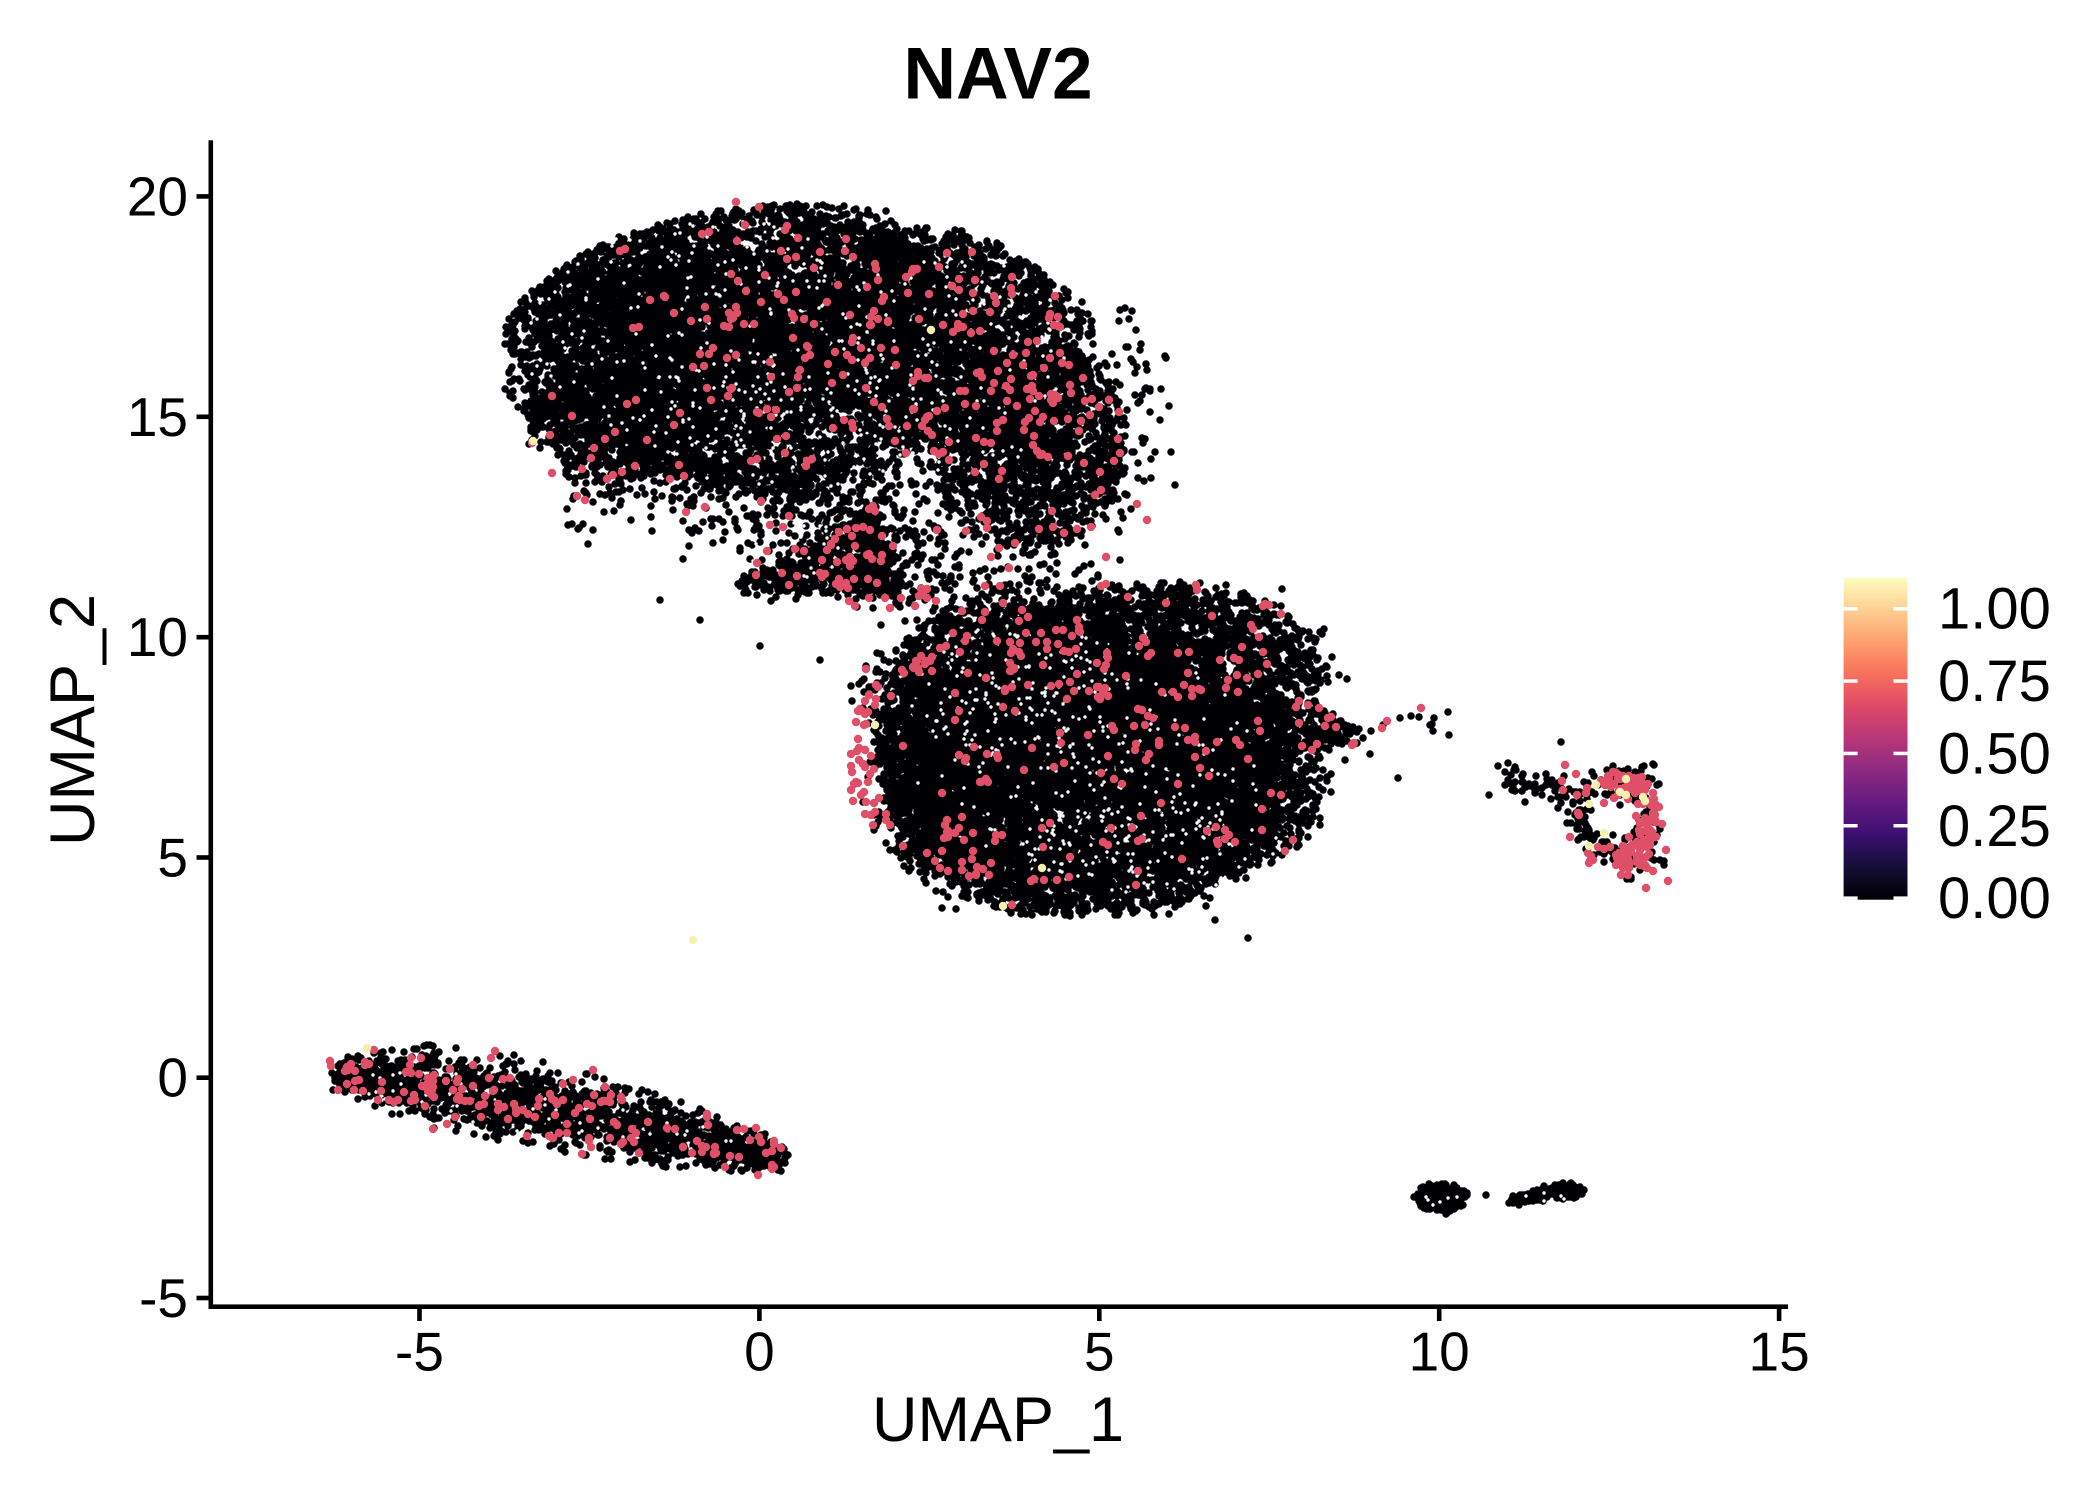  What do you see at coordinates (997, 74) in the screenshot?
I see `svg-text: NAV2` at bounding box center [997, 74].